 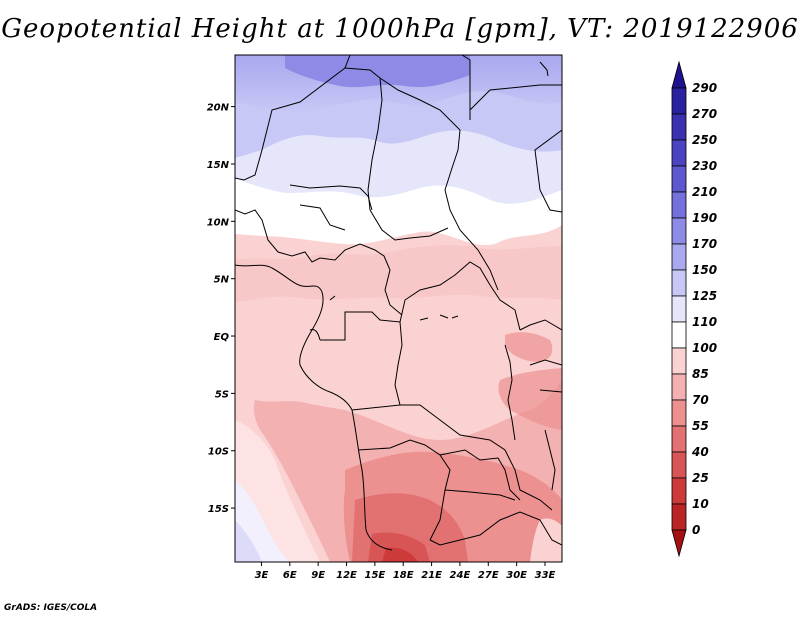 I want to click on lon-tick-label: 33E, so click(x=545, y=575).